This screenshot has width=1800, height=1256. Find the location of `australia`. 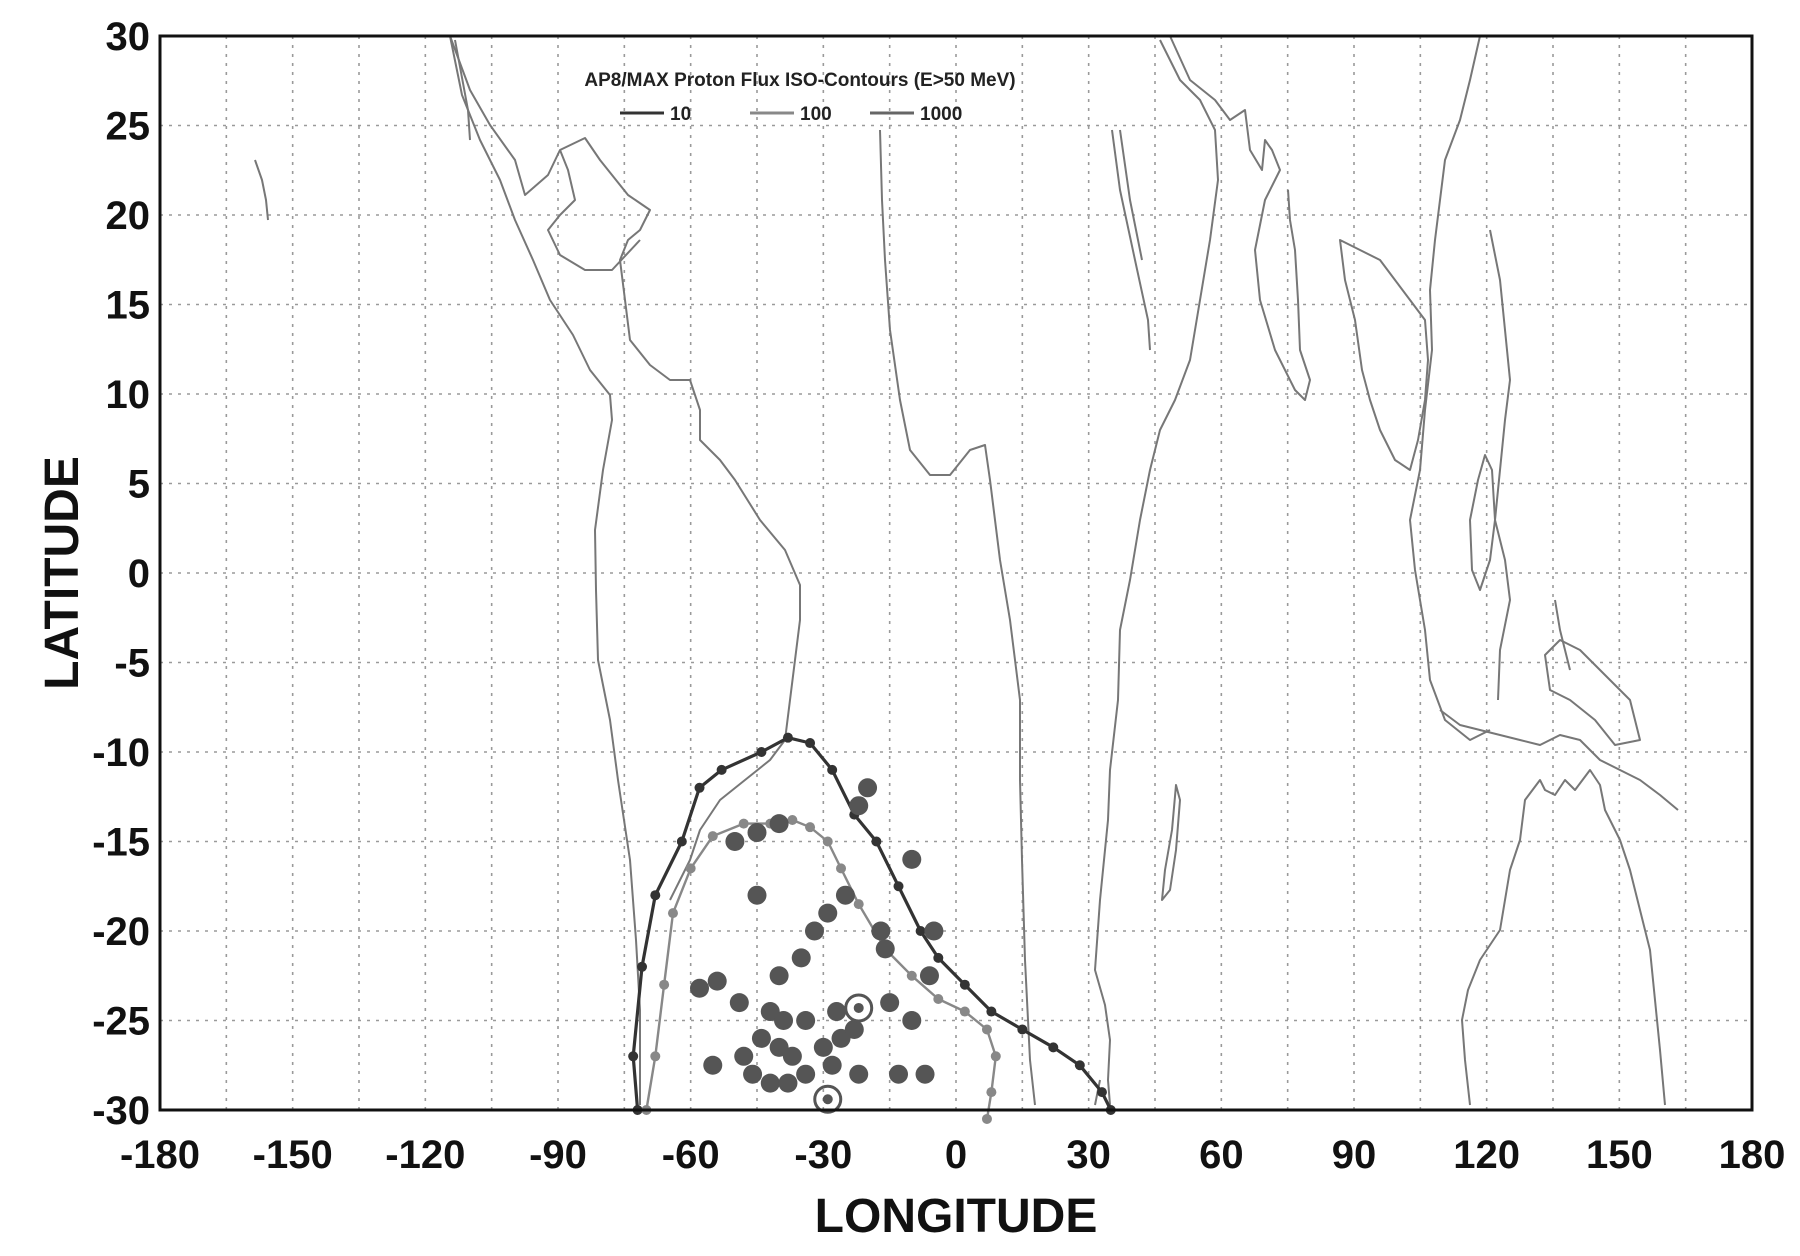

australia is located at coordinates (1563, 937).